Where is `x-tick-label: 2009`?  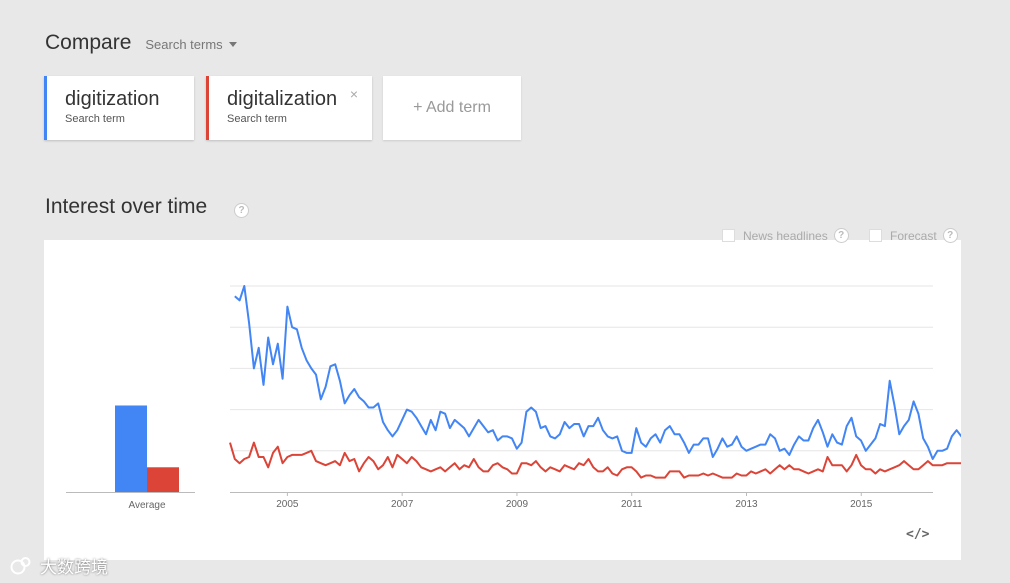
x-tick-label: 2009 is located at coordinates (517, 504).